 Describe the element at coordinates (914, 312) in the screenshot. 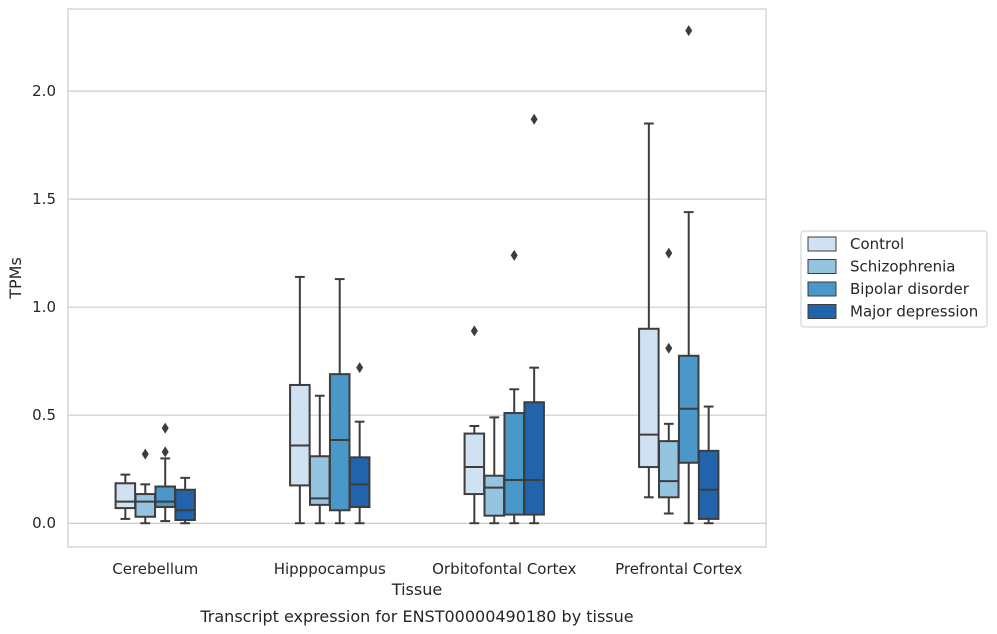

I see `legend-label: Major depression` at that location.